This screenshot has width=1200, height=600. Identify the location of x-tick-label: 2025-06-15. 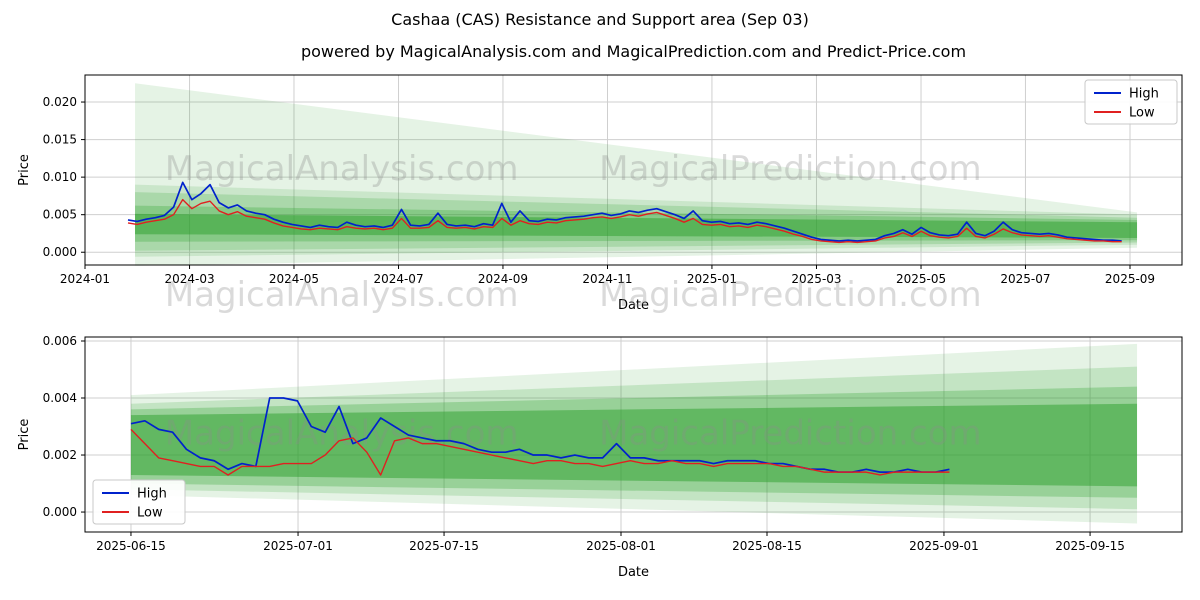
(131, 546).